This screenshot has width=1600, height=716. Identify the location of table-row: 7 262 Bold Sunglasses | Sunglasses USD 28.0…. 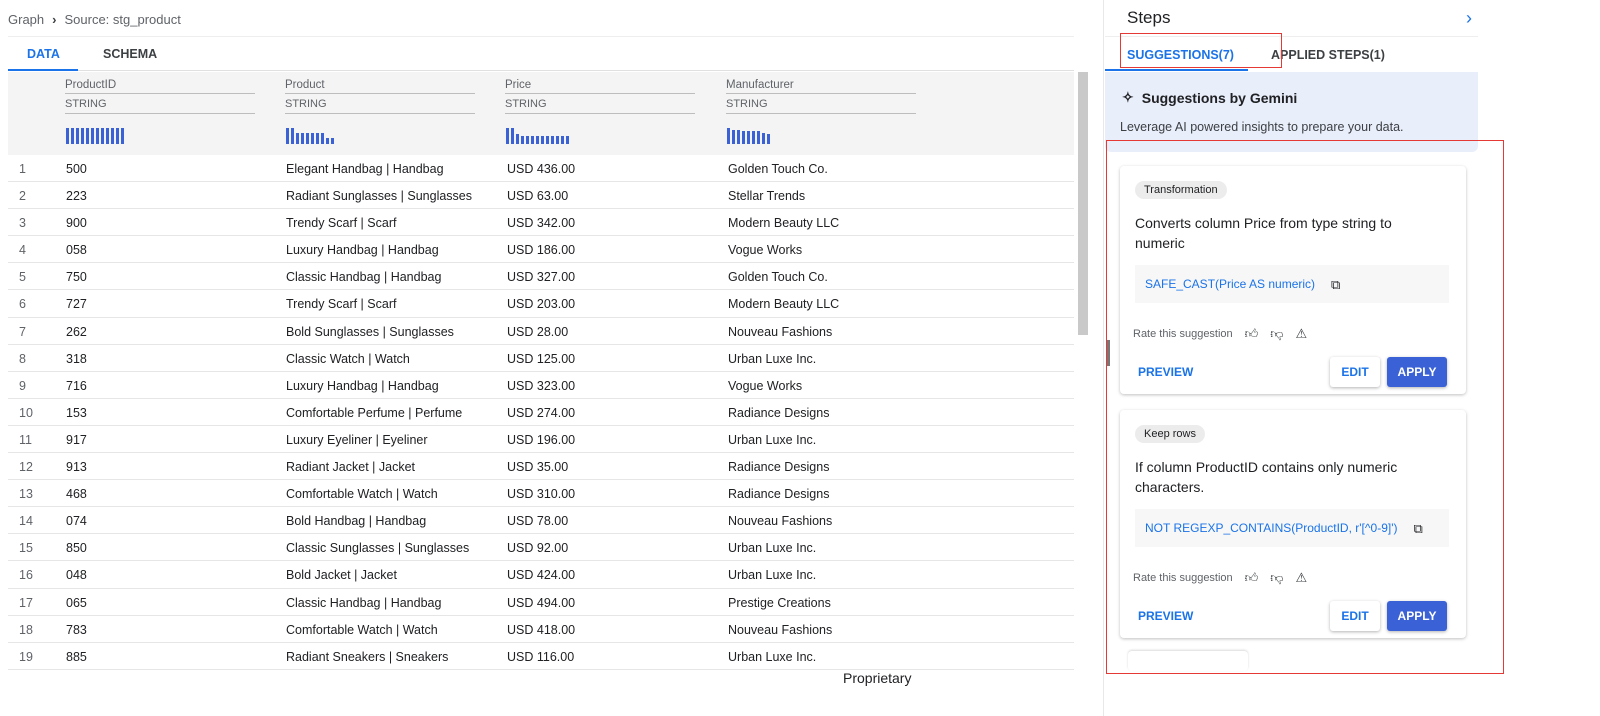
(541, 331).